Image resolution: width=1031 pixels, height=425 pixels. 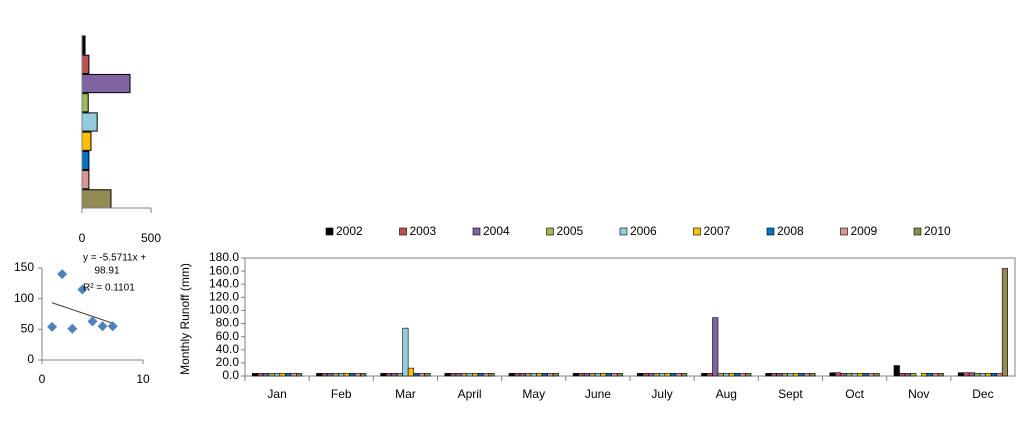 I want to click on legend-label: 2007, so click(x=717, y=231).